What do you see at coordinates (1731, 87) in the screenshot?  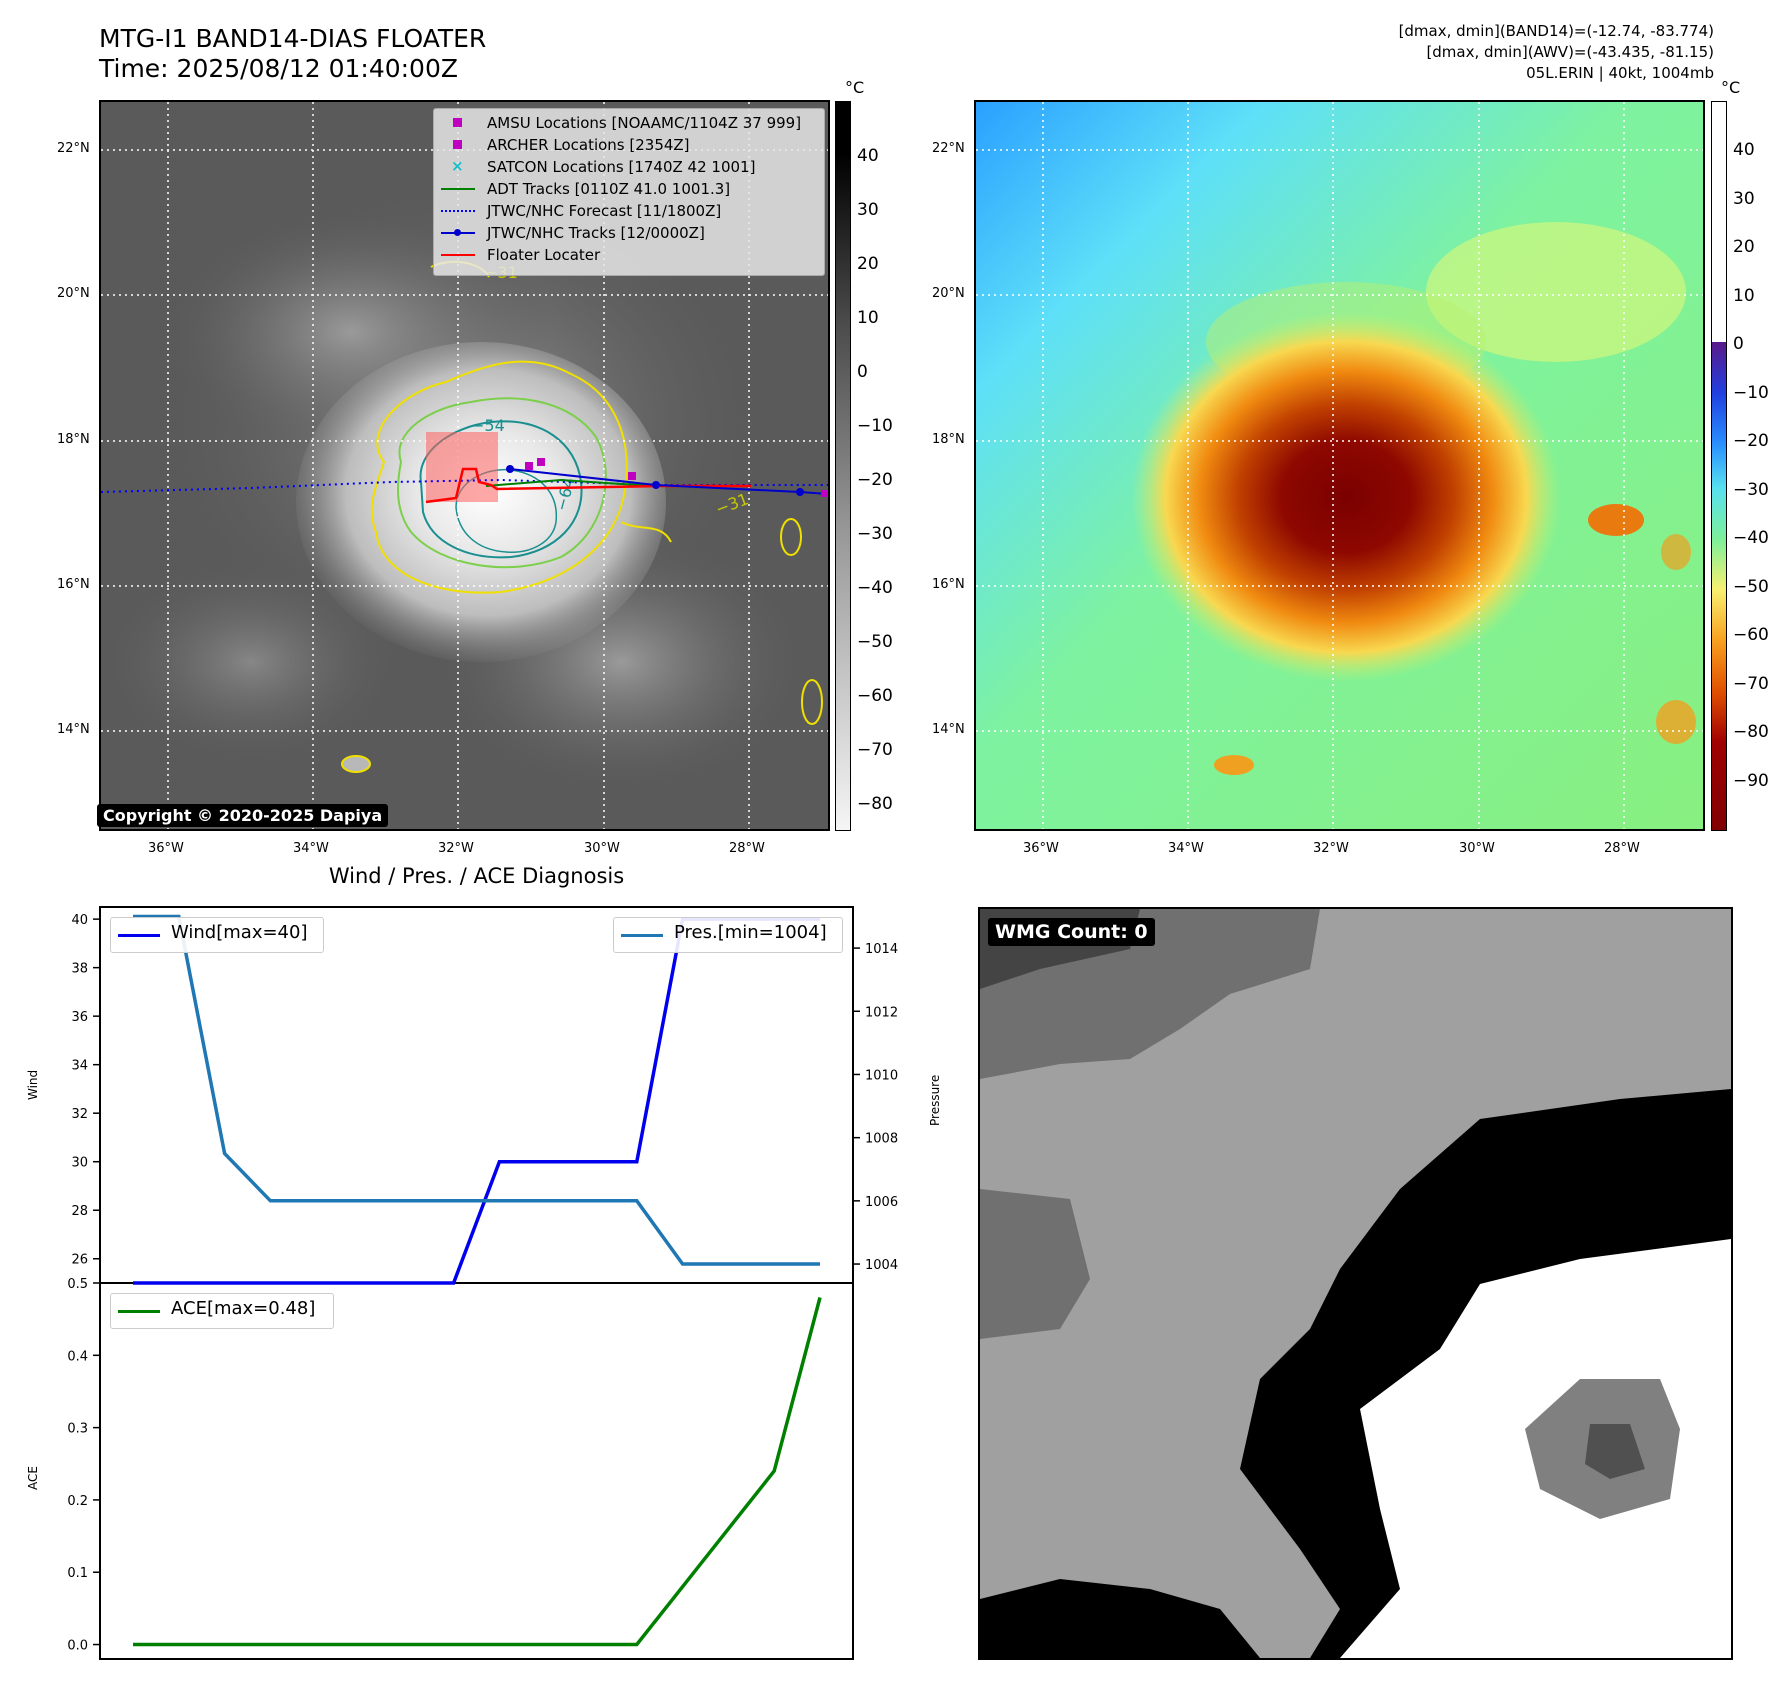 I see `awv-colorbar-unit: °C` at bounding box center [1731, 87].